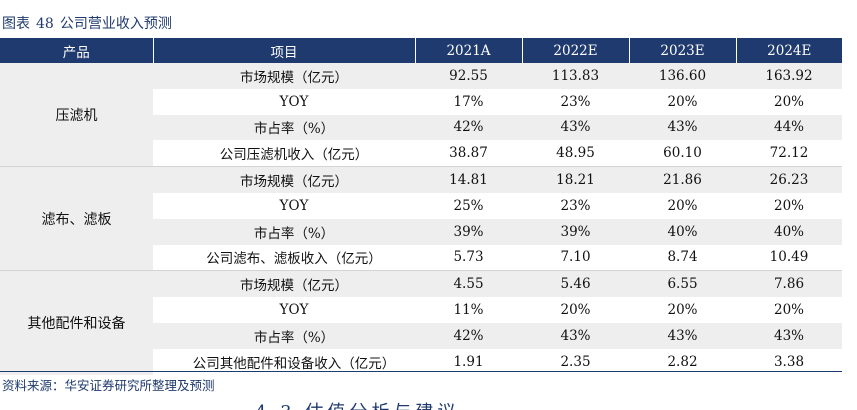 The width and height of the screenshot is (857, 410). Describe the element at coordinates (682, 153) in the screenshot. I see `cell-value: 60.10` at that location.